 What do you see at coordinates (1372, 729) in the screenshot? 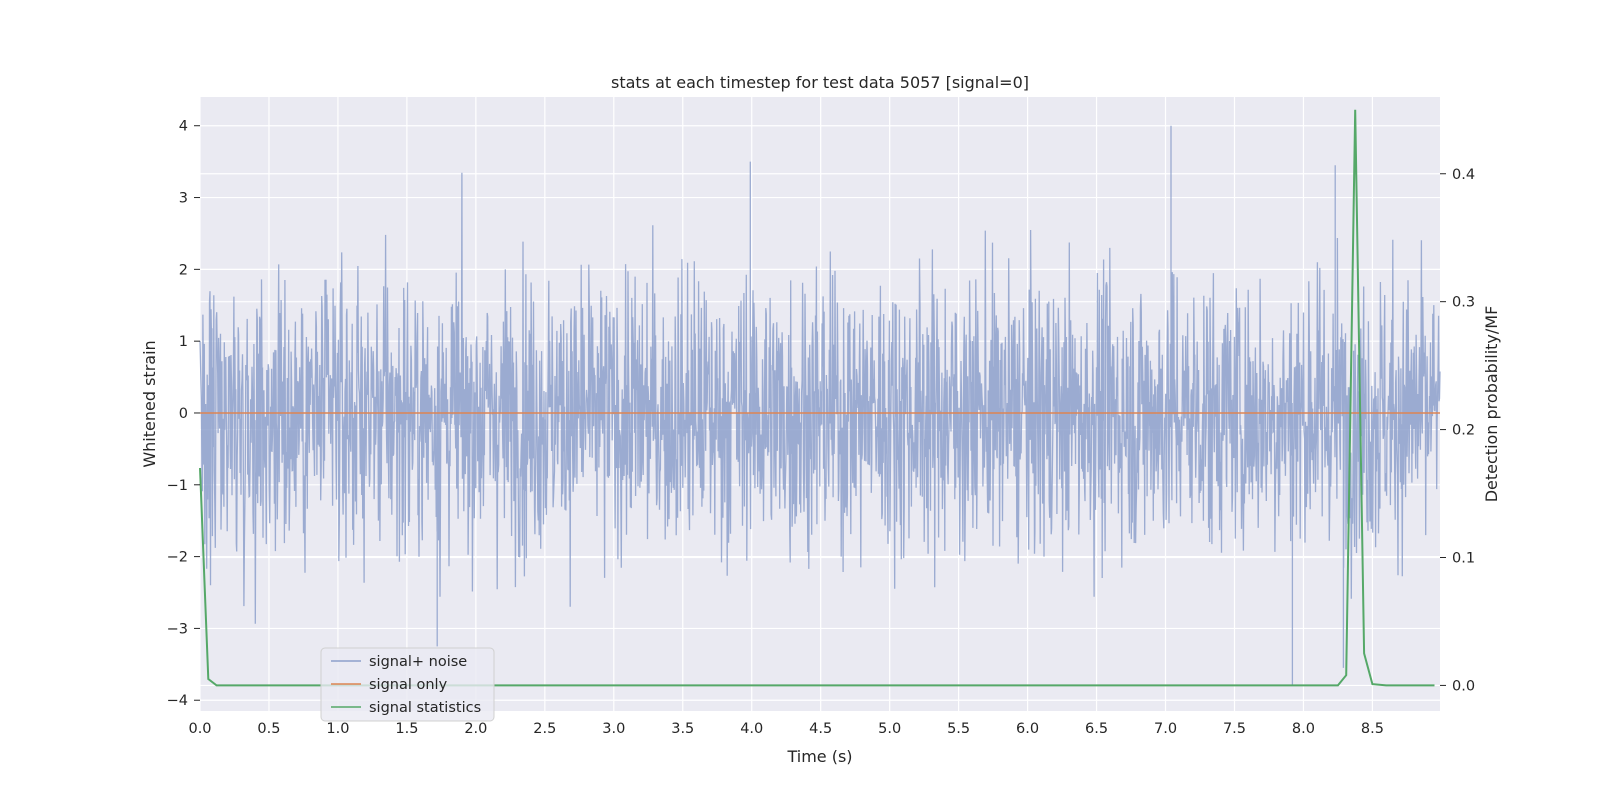
I see `x-tick-label: 8.5` at bounding box center [1372, 729].